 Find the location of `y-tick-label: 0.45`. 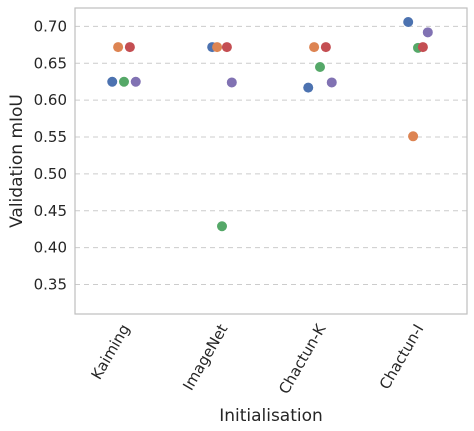

y-tick-label: 0.45 is located at coordinates (50, 211).